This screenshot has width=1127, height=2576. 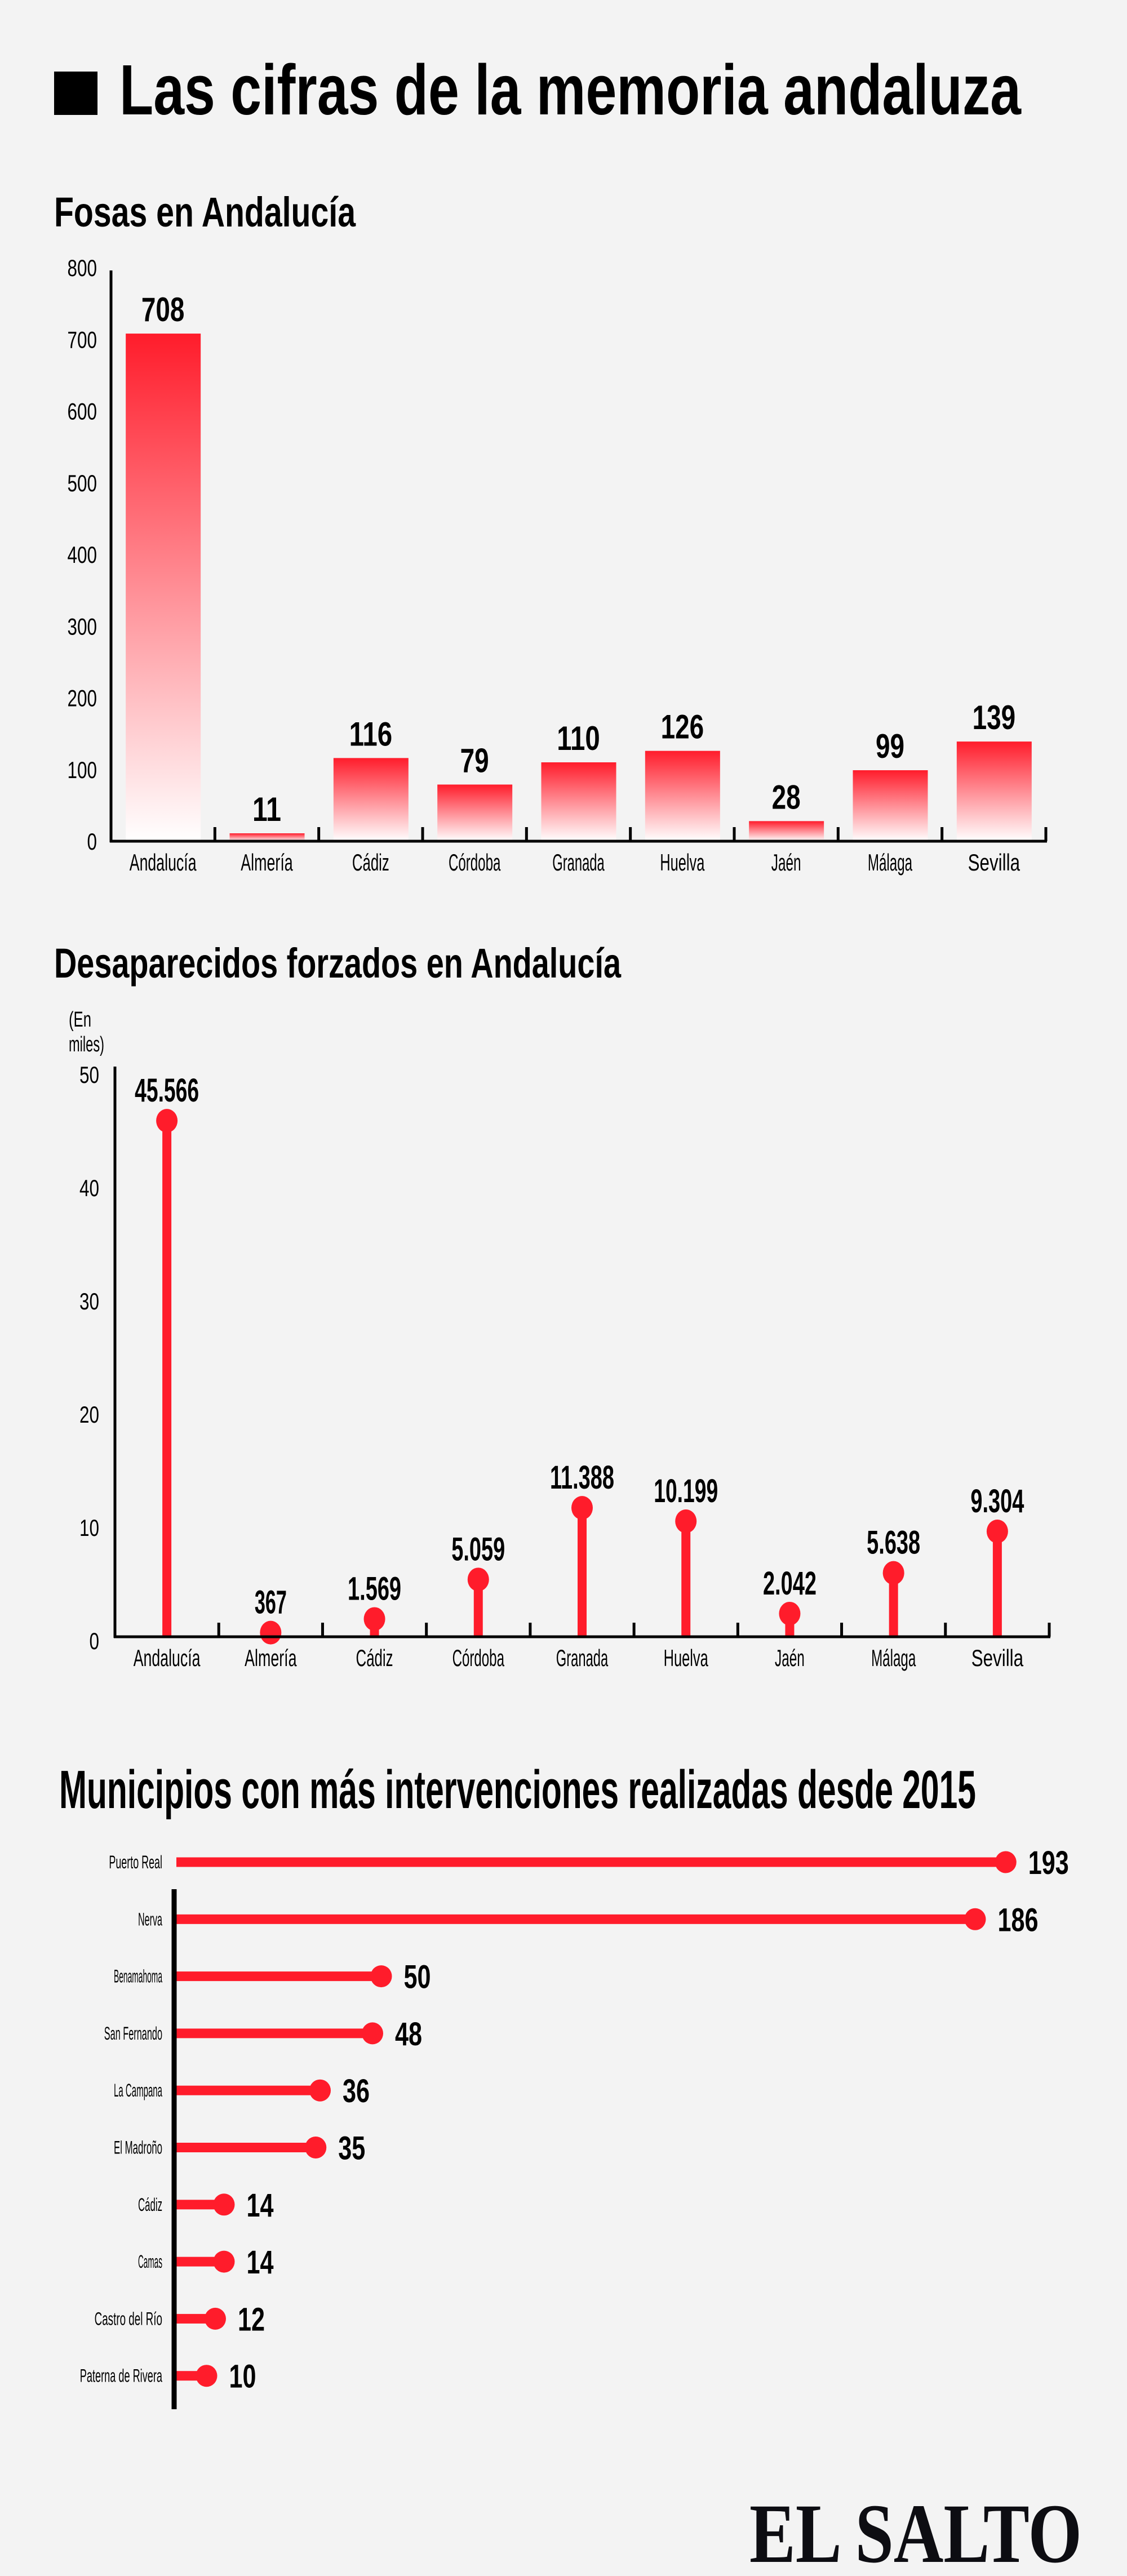 I want to click on data-label: 45.566, so click(x=167, y=1090).